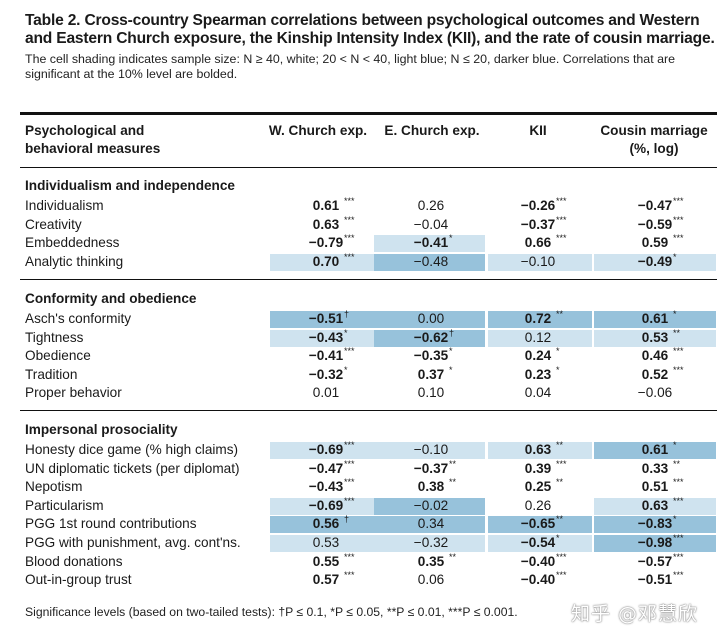 The height and width of the screenshot is (644, 724). What do you see at coordinates (431, 356) in the screenshot?
I see `correlation-value: −0.35` at bounding box center [431, 356].